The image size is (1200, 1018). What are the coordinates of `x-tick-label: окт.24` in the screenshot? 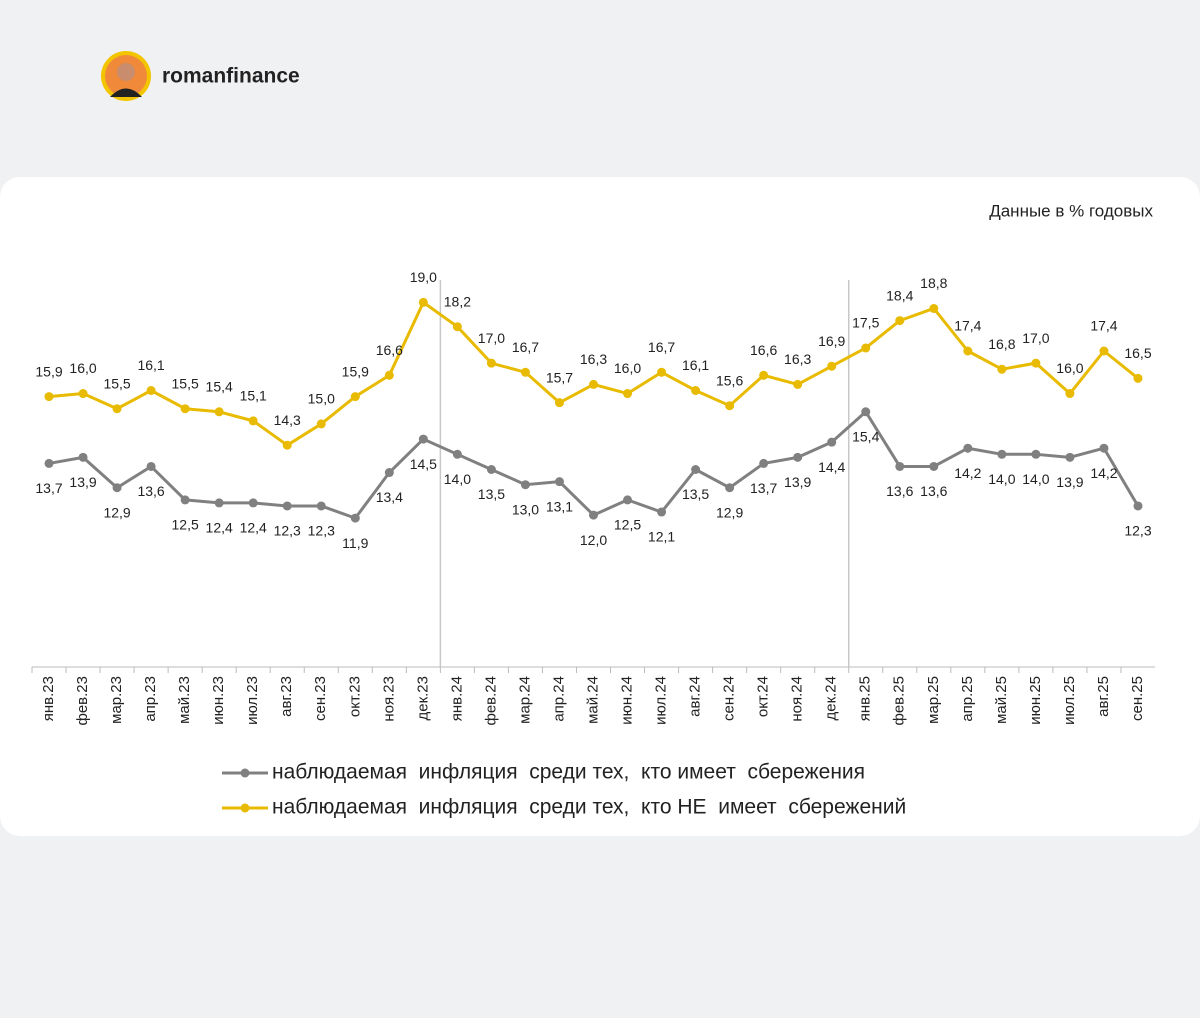 It's located at (763, 696).